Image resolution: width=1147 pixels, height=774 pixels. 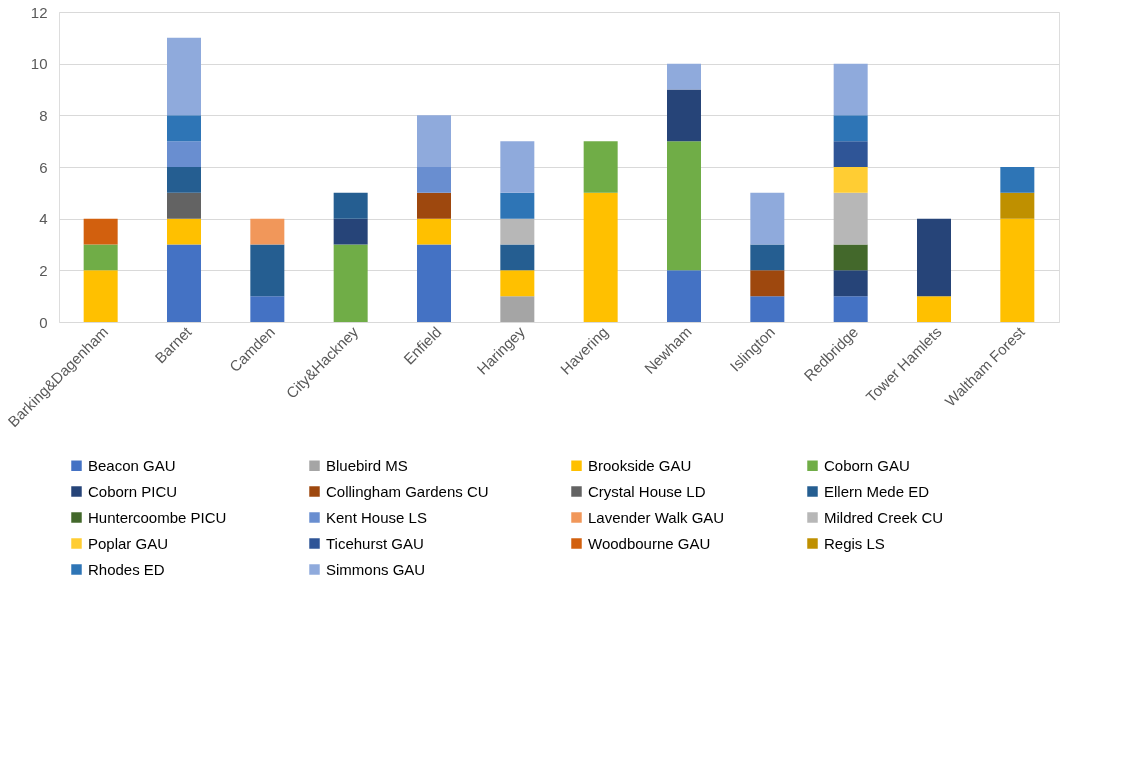 I want to click on legend-label: Mildred Creek CU, so click(x=884, y=517).